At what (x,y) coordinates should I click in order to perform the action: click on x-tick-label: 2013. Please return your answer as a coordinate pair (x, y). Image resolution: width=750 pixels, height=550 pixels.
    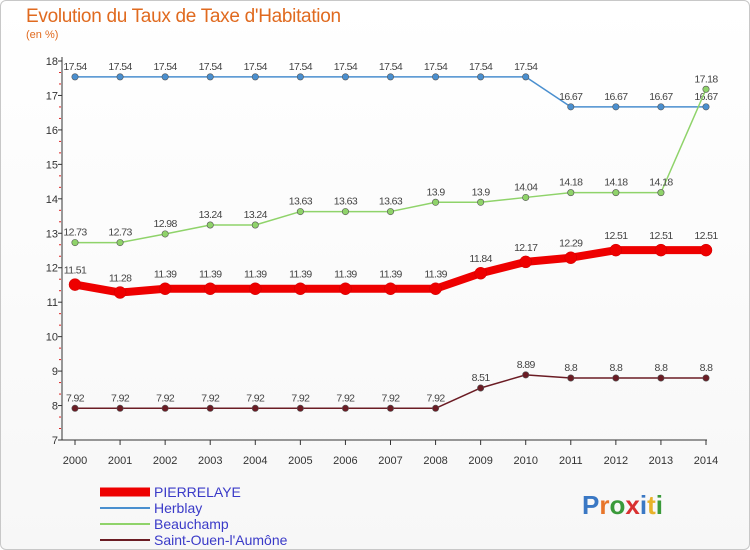
    Looking at the image, I should click on (661, 461).